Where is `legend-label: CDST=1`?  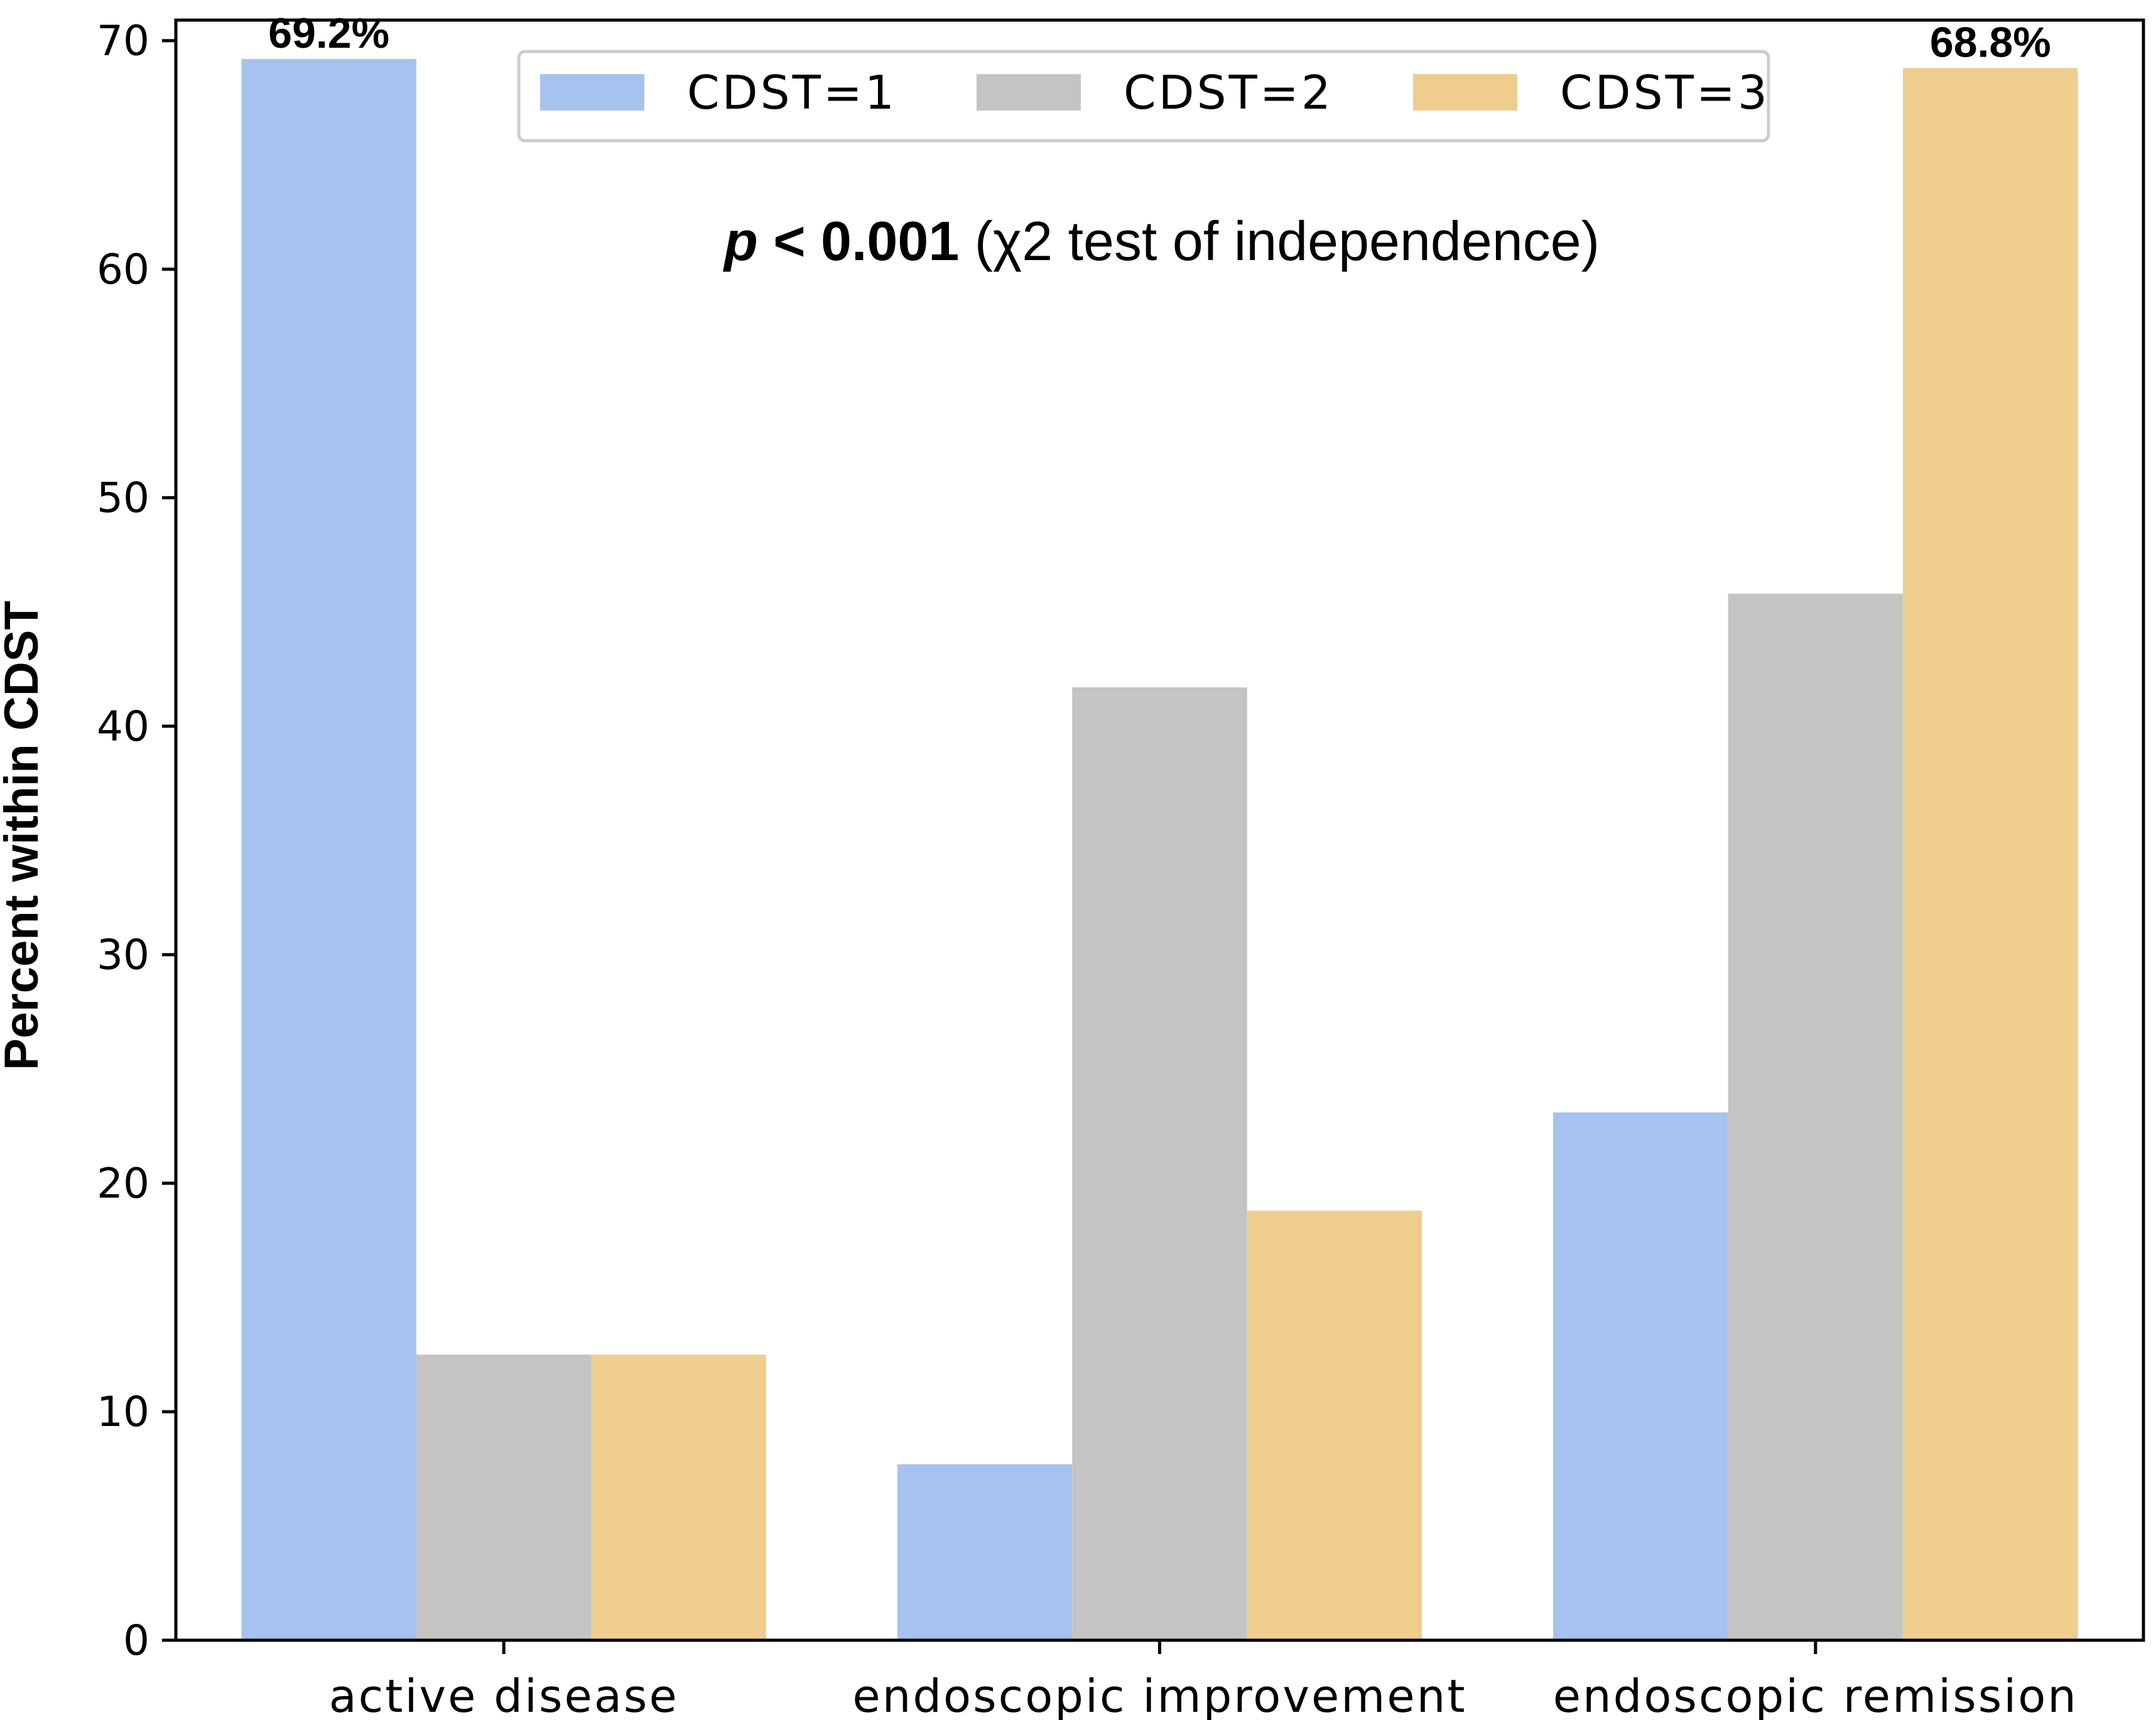 legend-label: CDST=1 is located at coordinates (792, 93).